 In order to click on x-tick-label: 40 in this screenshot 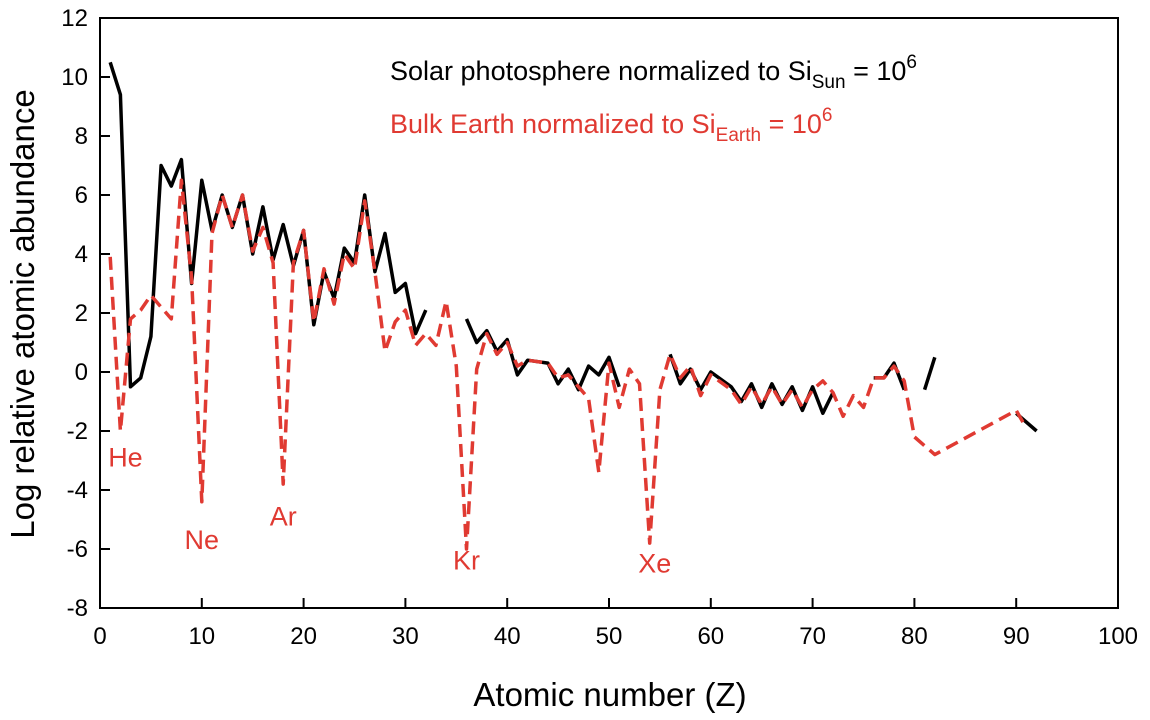, I will do `click(507, 636)`.